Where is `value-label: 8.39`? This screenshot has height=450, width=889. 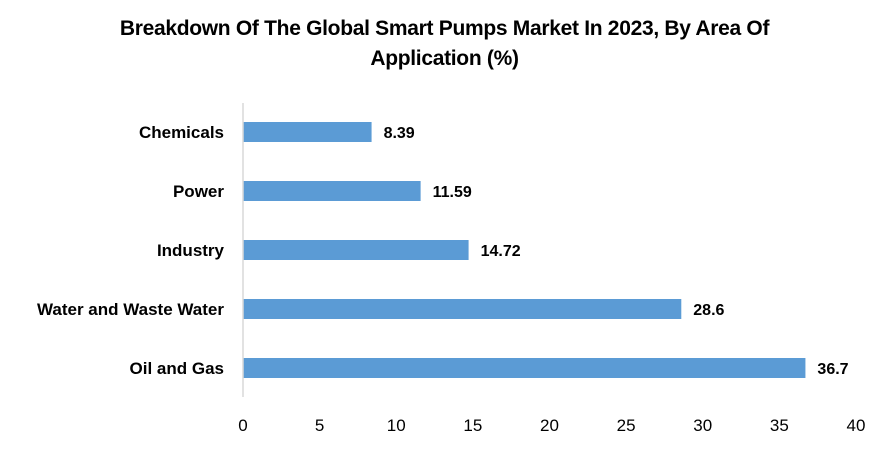 value-label: 8.39 is located at coordinates (399, 133).